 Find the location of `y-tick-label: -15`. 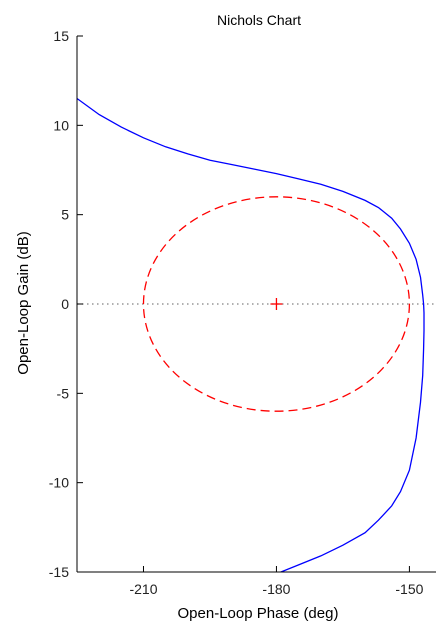

y-tick-label: -15 is located at coordinates (59, 572).